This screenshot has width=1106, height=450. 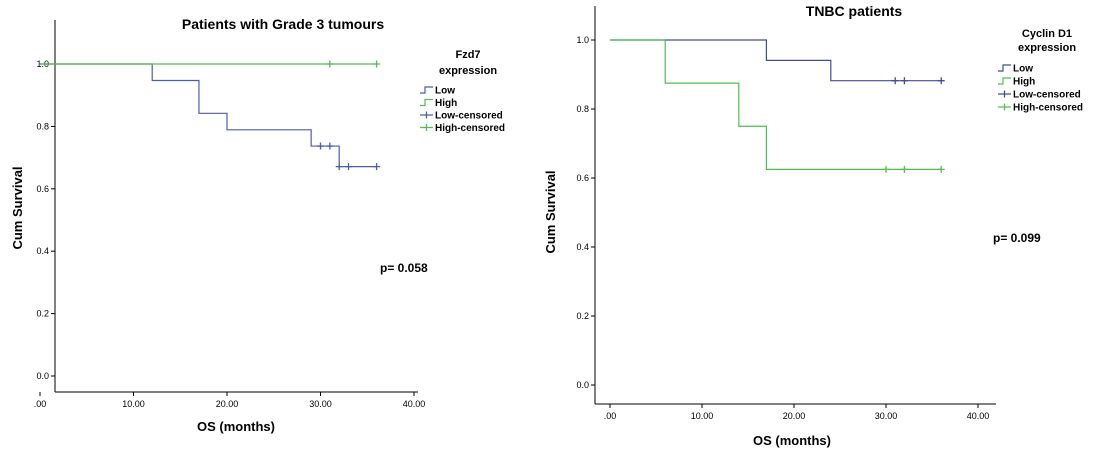 What do you see at coordinates (467, 55) in the screenshot?
I see `legend-title: Fzd7` at bounding box center [467, 55].